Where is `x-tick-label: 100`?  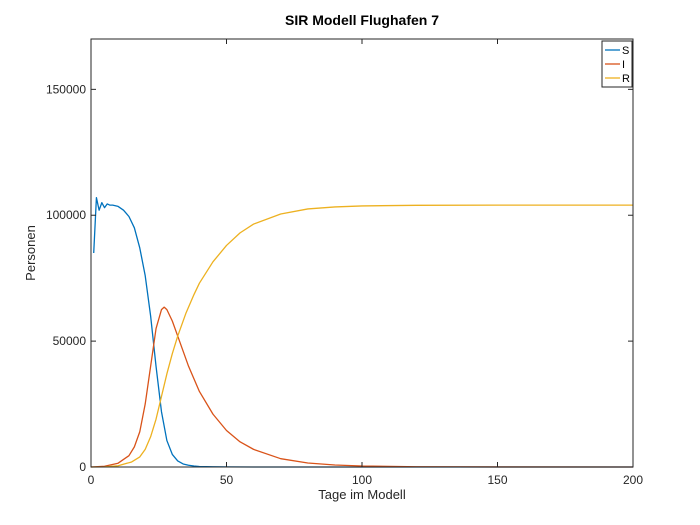 x-tick-label: 100 is located at coordinates (362, 480).